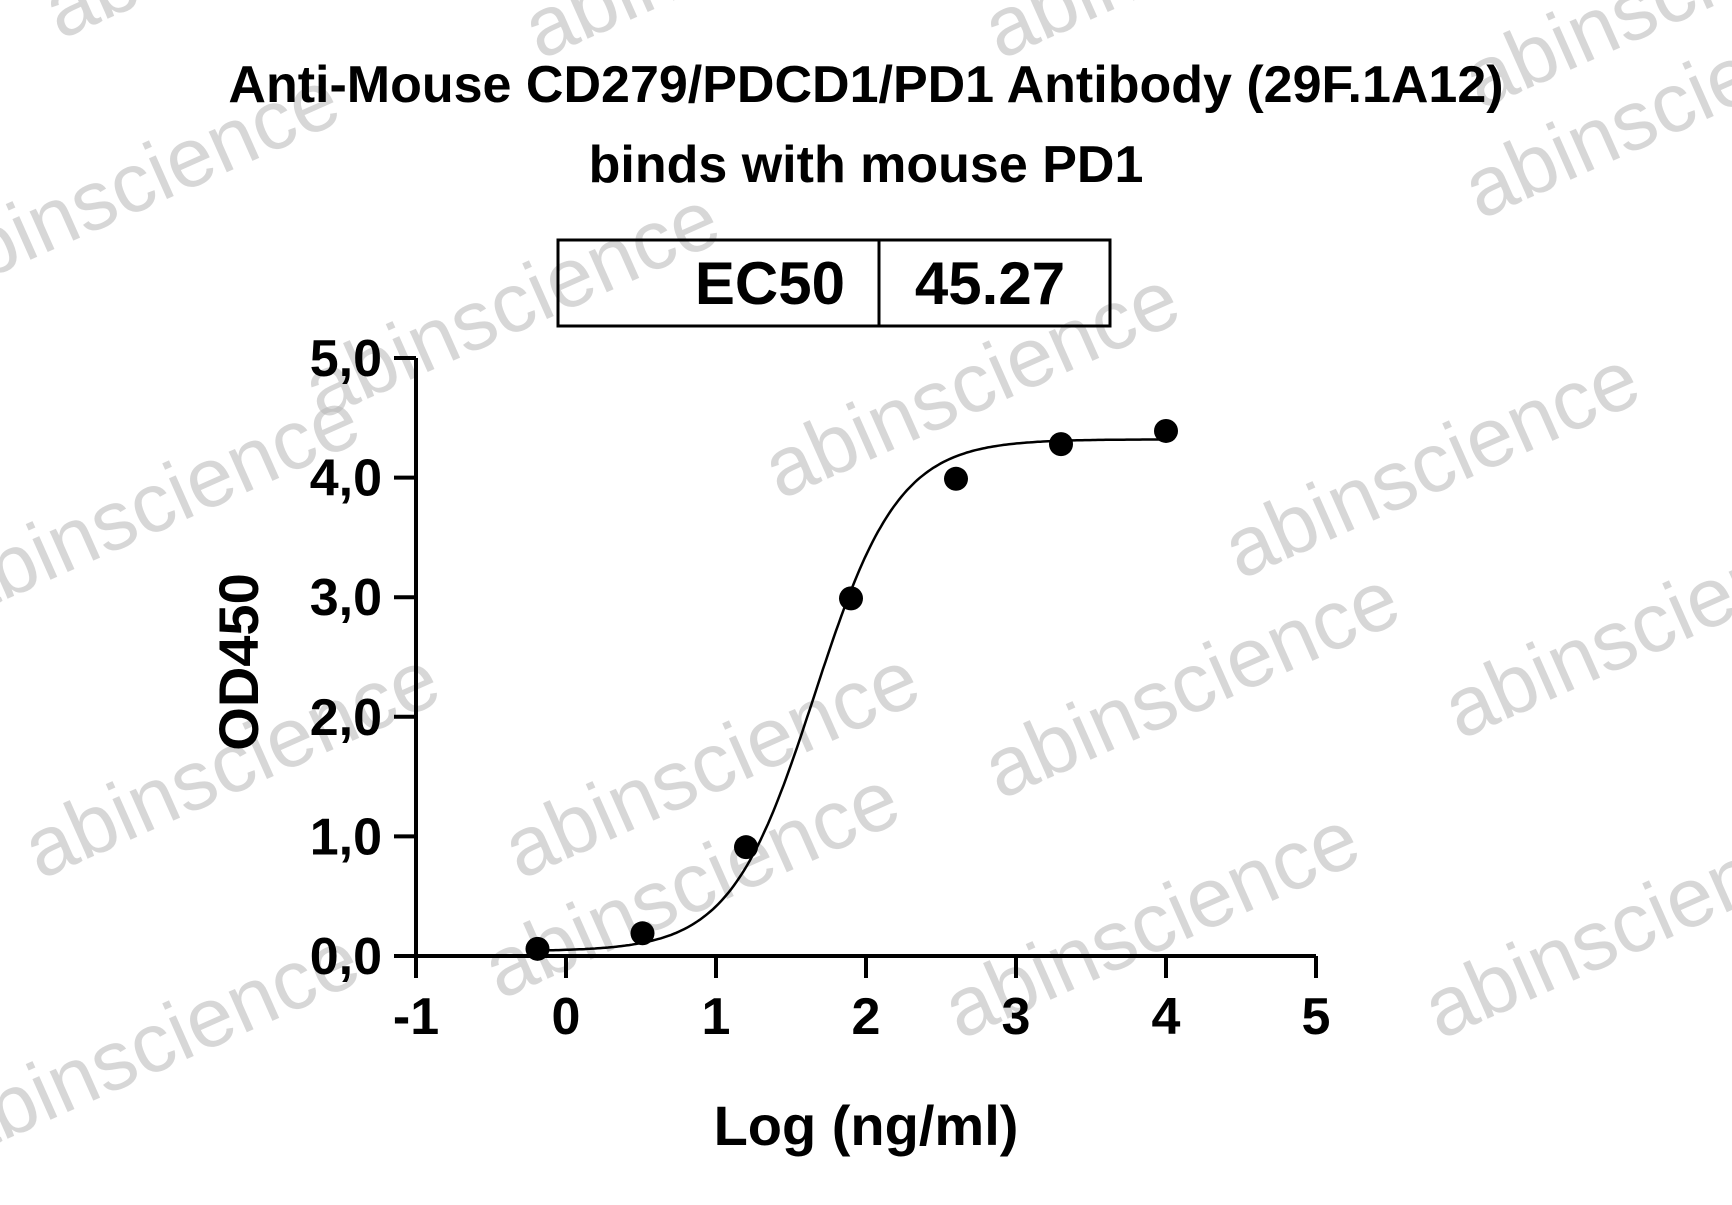 The image size is (1732, 1205). What do you see at coordinates (1016, 1017) in the screenshot?
I see `x-tick-label: 3` at bounding box center [1016, 1017].